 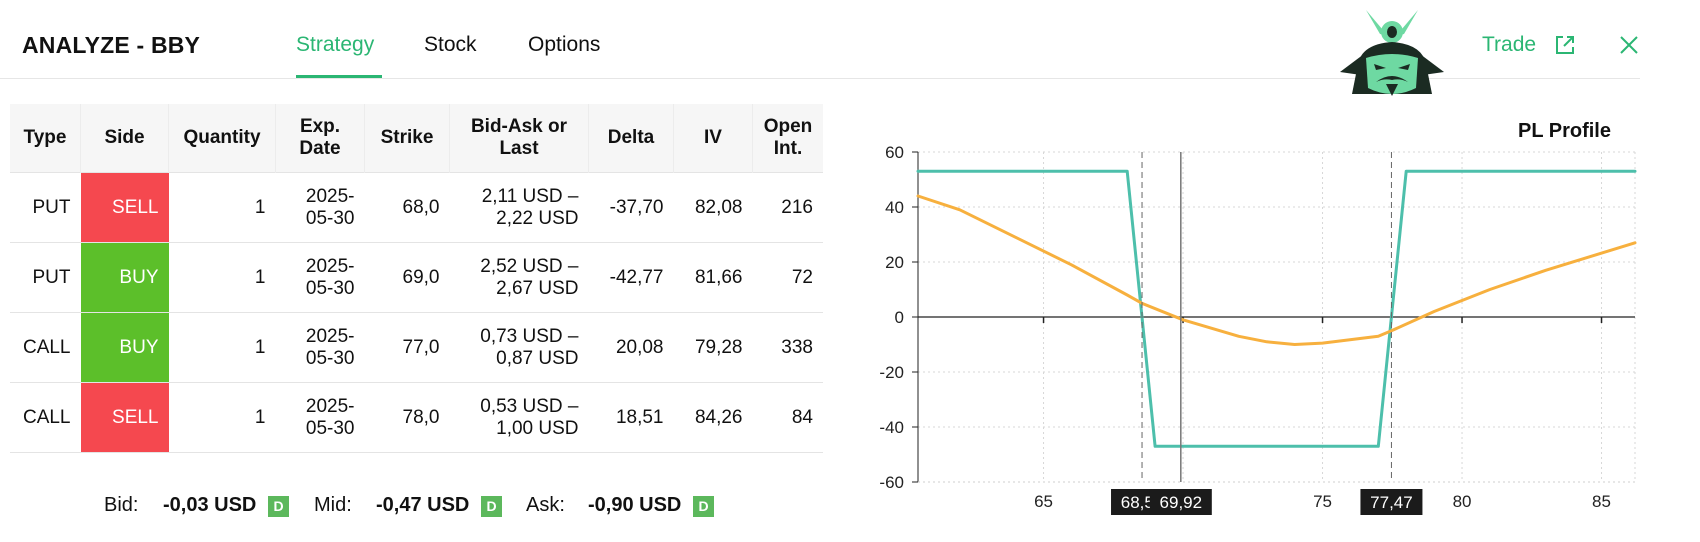 What do you see at coordinates (787, 417) in the screenshot?
I see `cell-open-int: 84` at bounding box center [787, 417].